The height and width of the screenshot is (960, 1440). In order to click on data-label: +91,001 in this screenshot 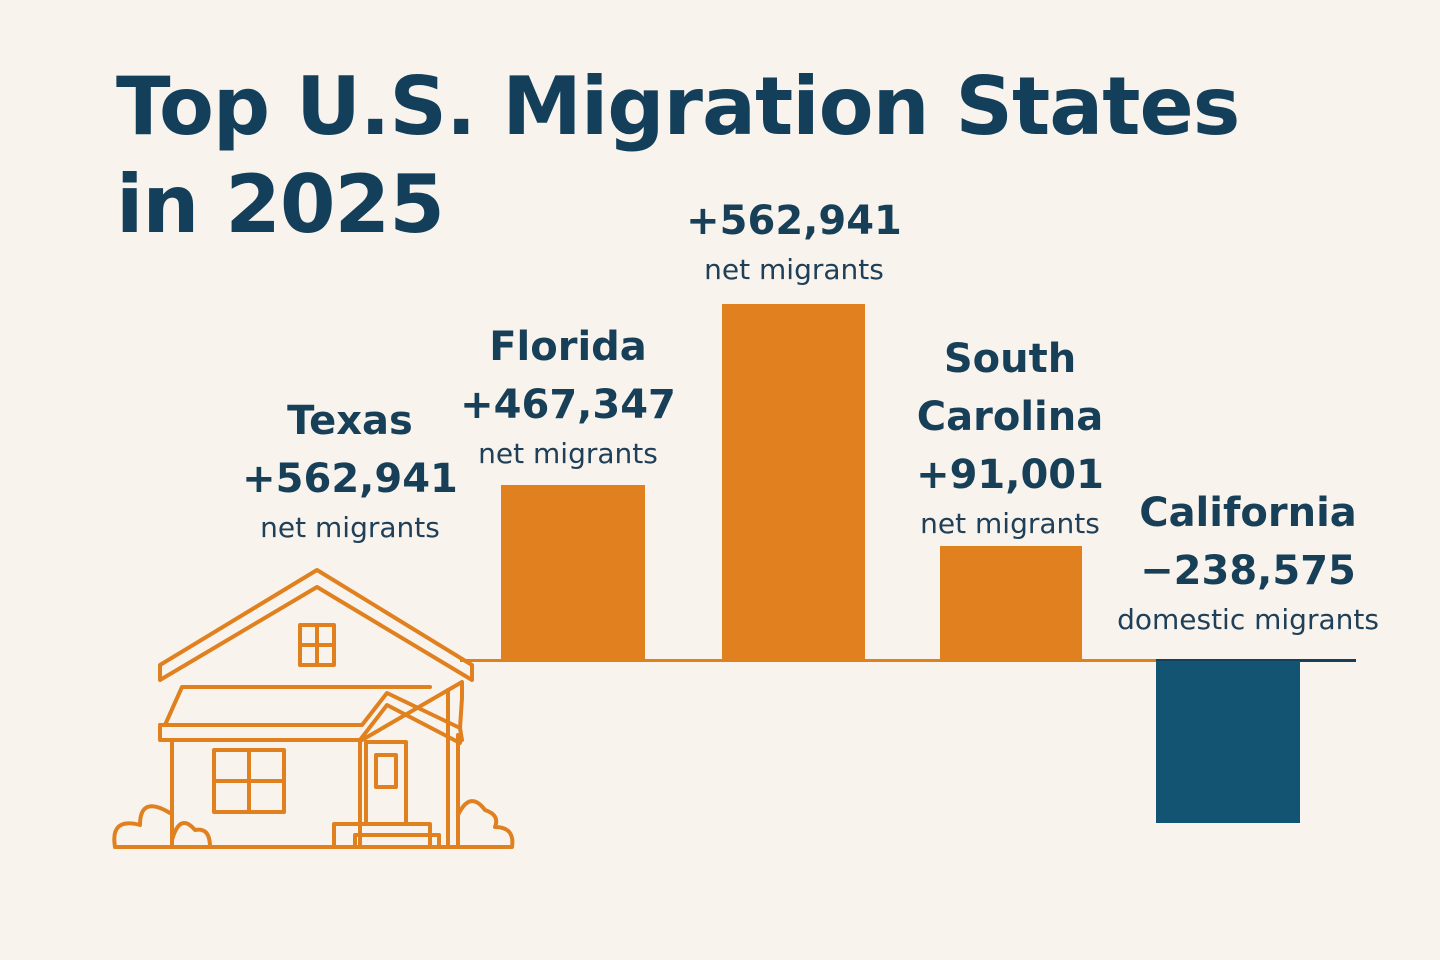, I will do `click(1010, 475)`.